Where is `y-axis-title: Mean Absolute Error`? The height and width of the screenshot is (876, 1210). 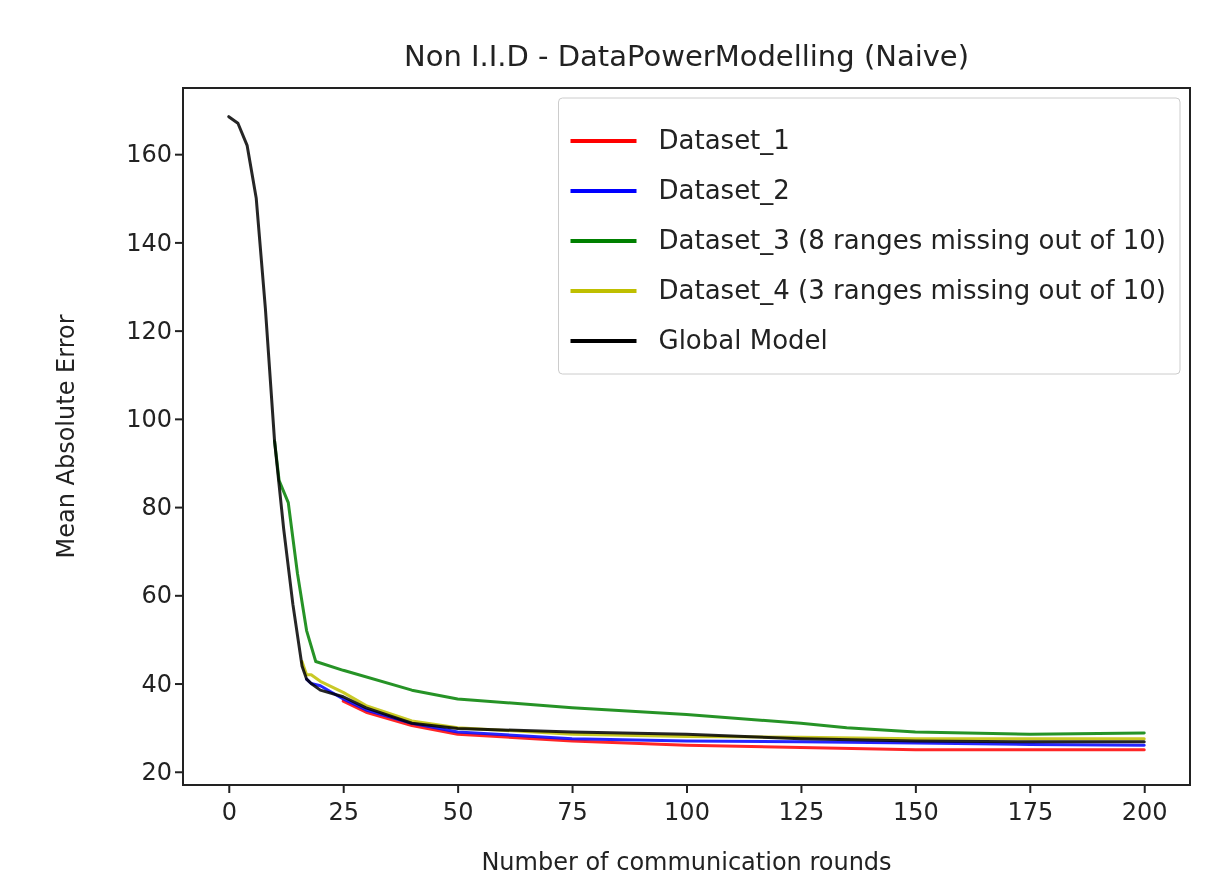
y-axis-title: Mean Absolute Error is located at coordinates (66, 436).